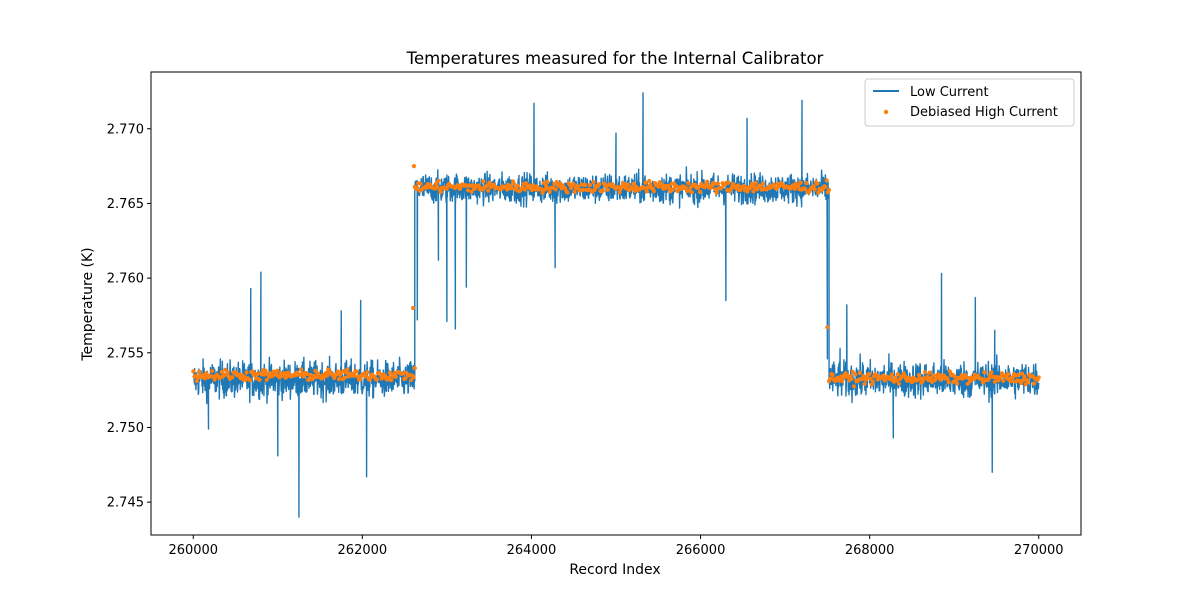 This screenshot has height=600, width=1200. What do you see at coordinates (125, 279) in the screenshot?
I see `y-tick-label: 2.760` at bounding box center [125, 279].